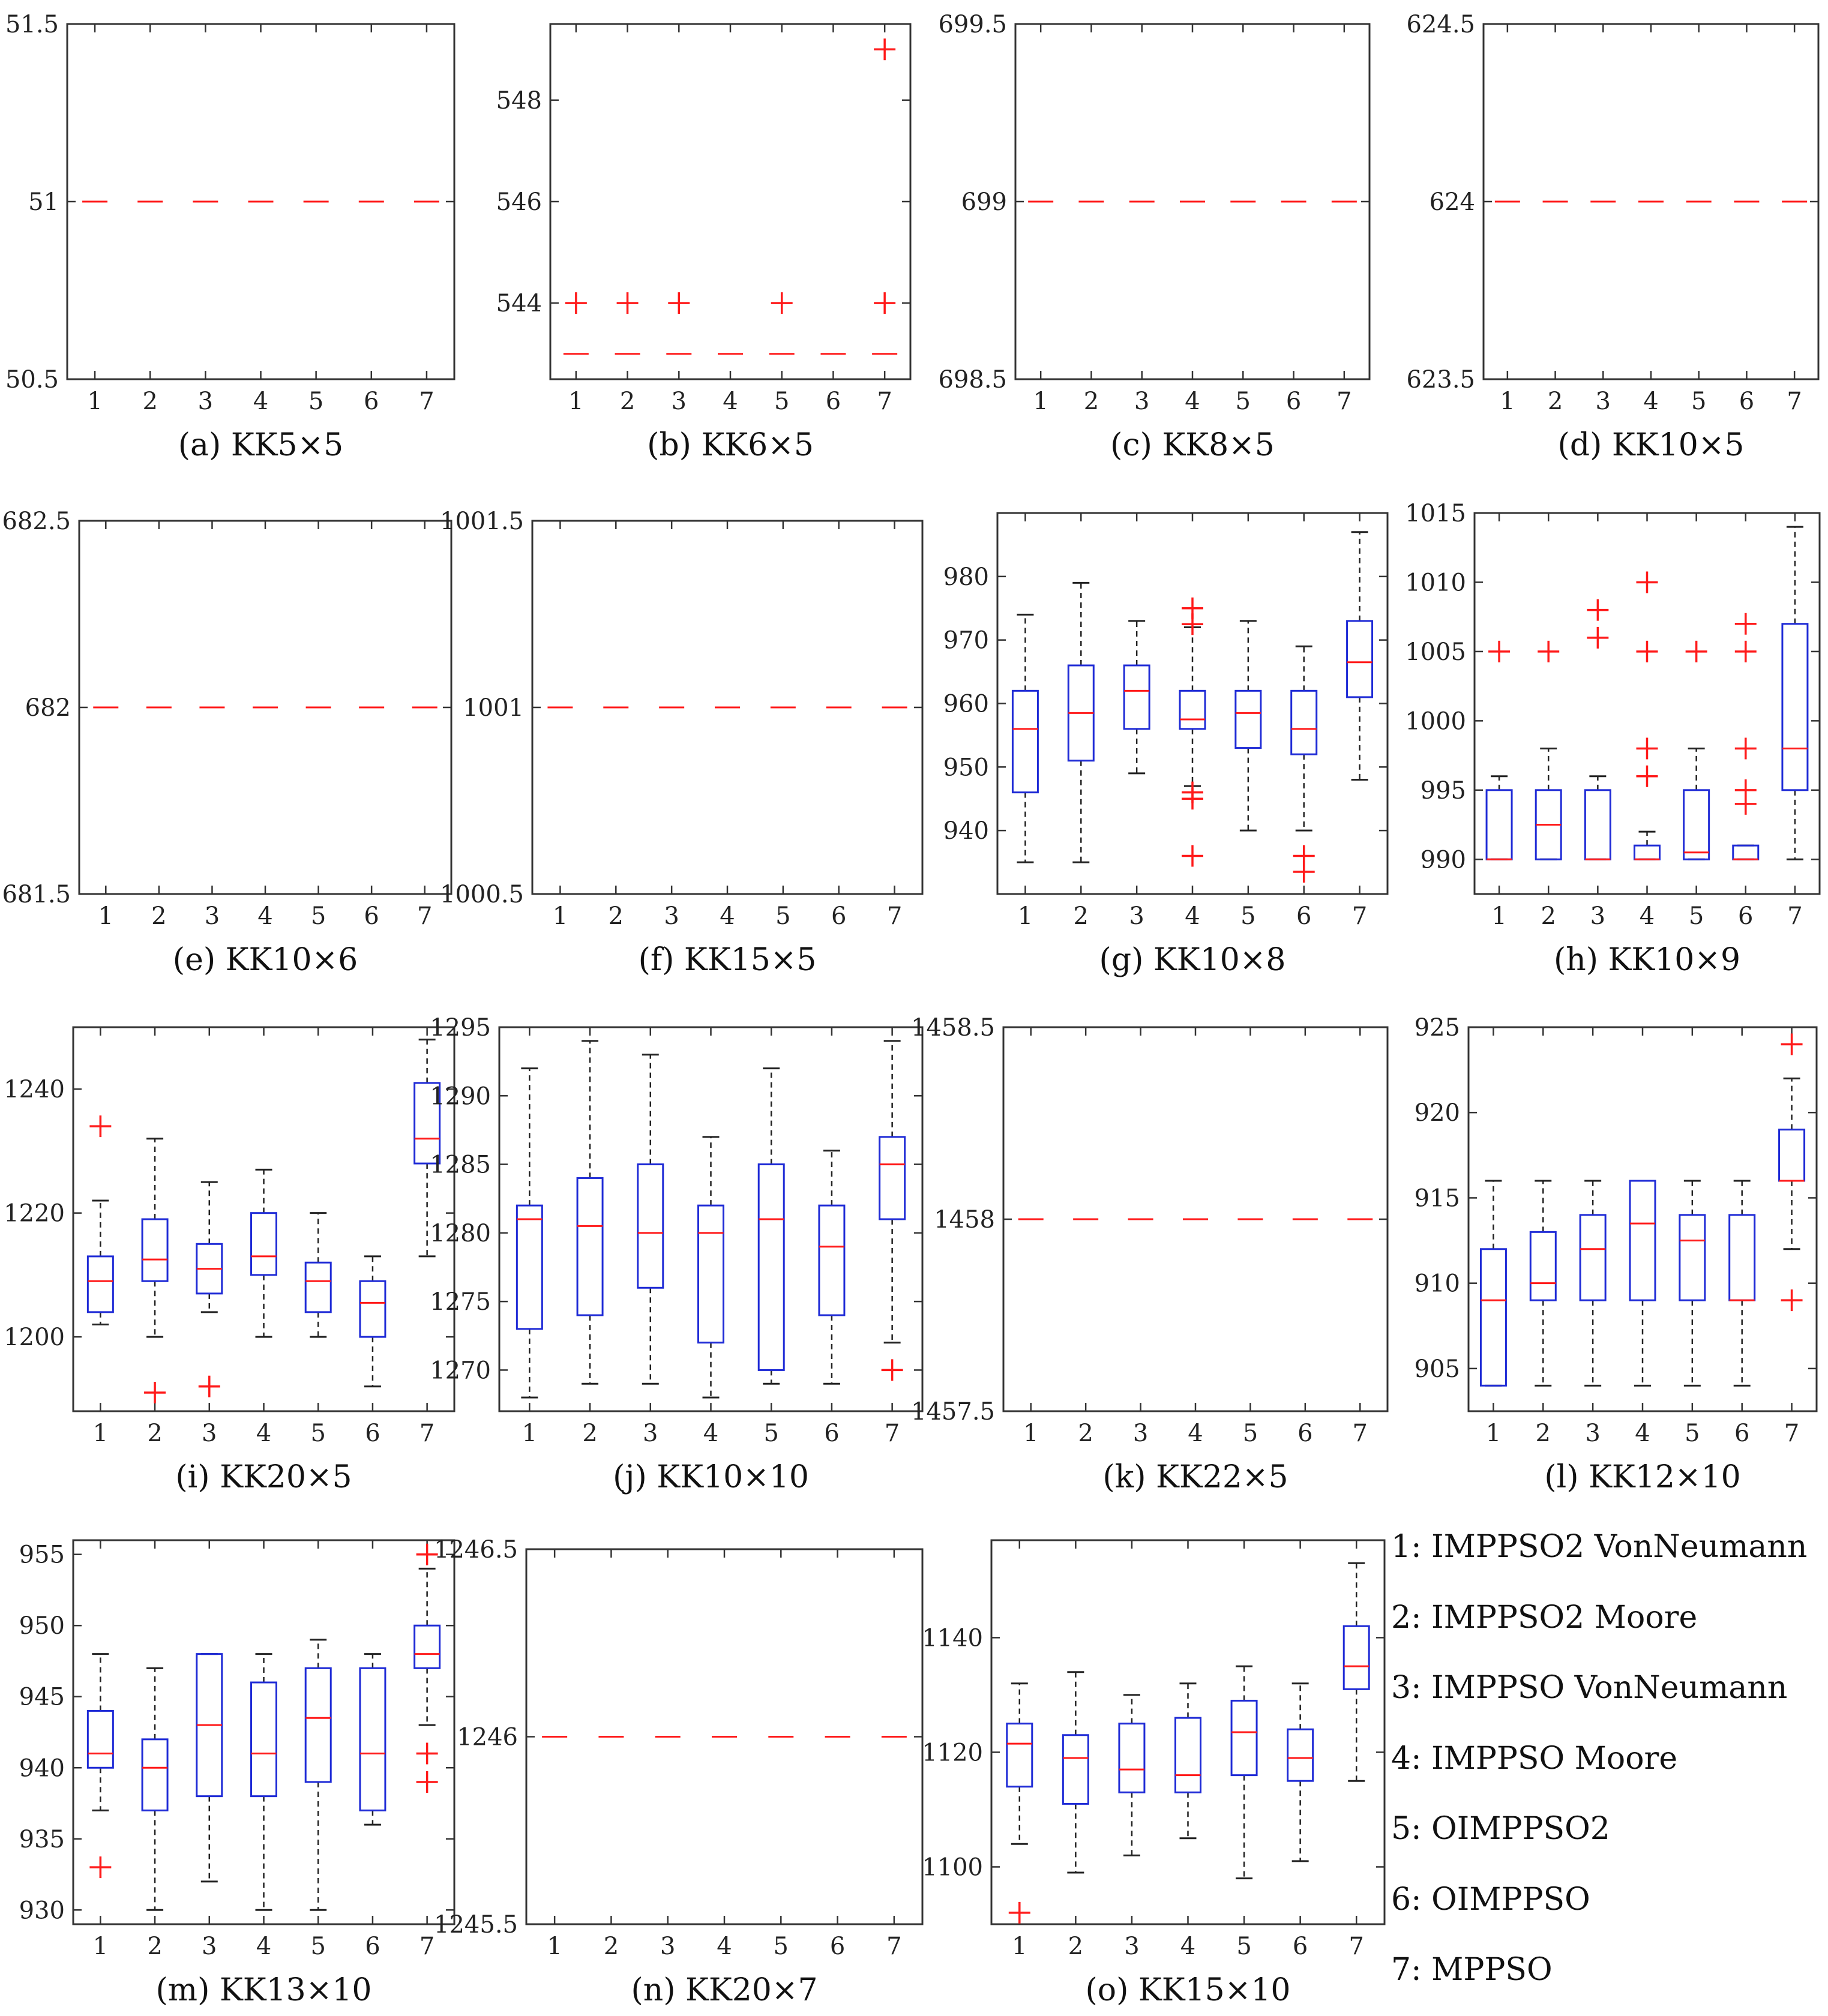 This screenshot has height=2016, width=1828. I want to click on plot-frame, so click(263, 1219).